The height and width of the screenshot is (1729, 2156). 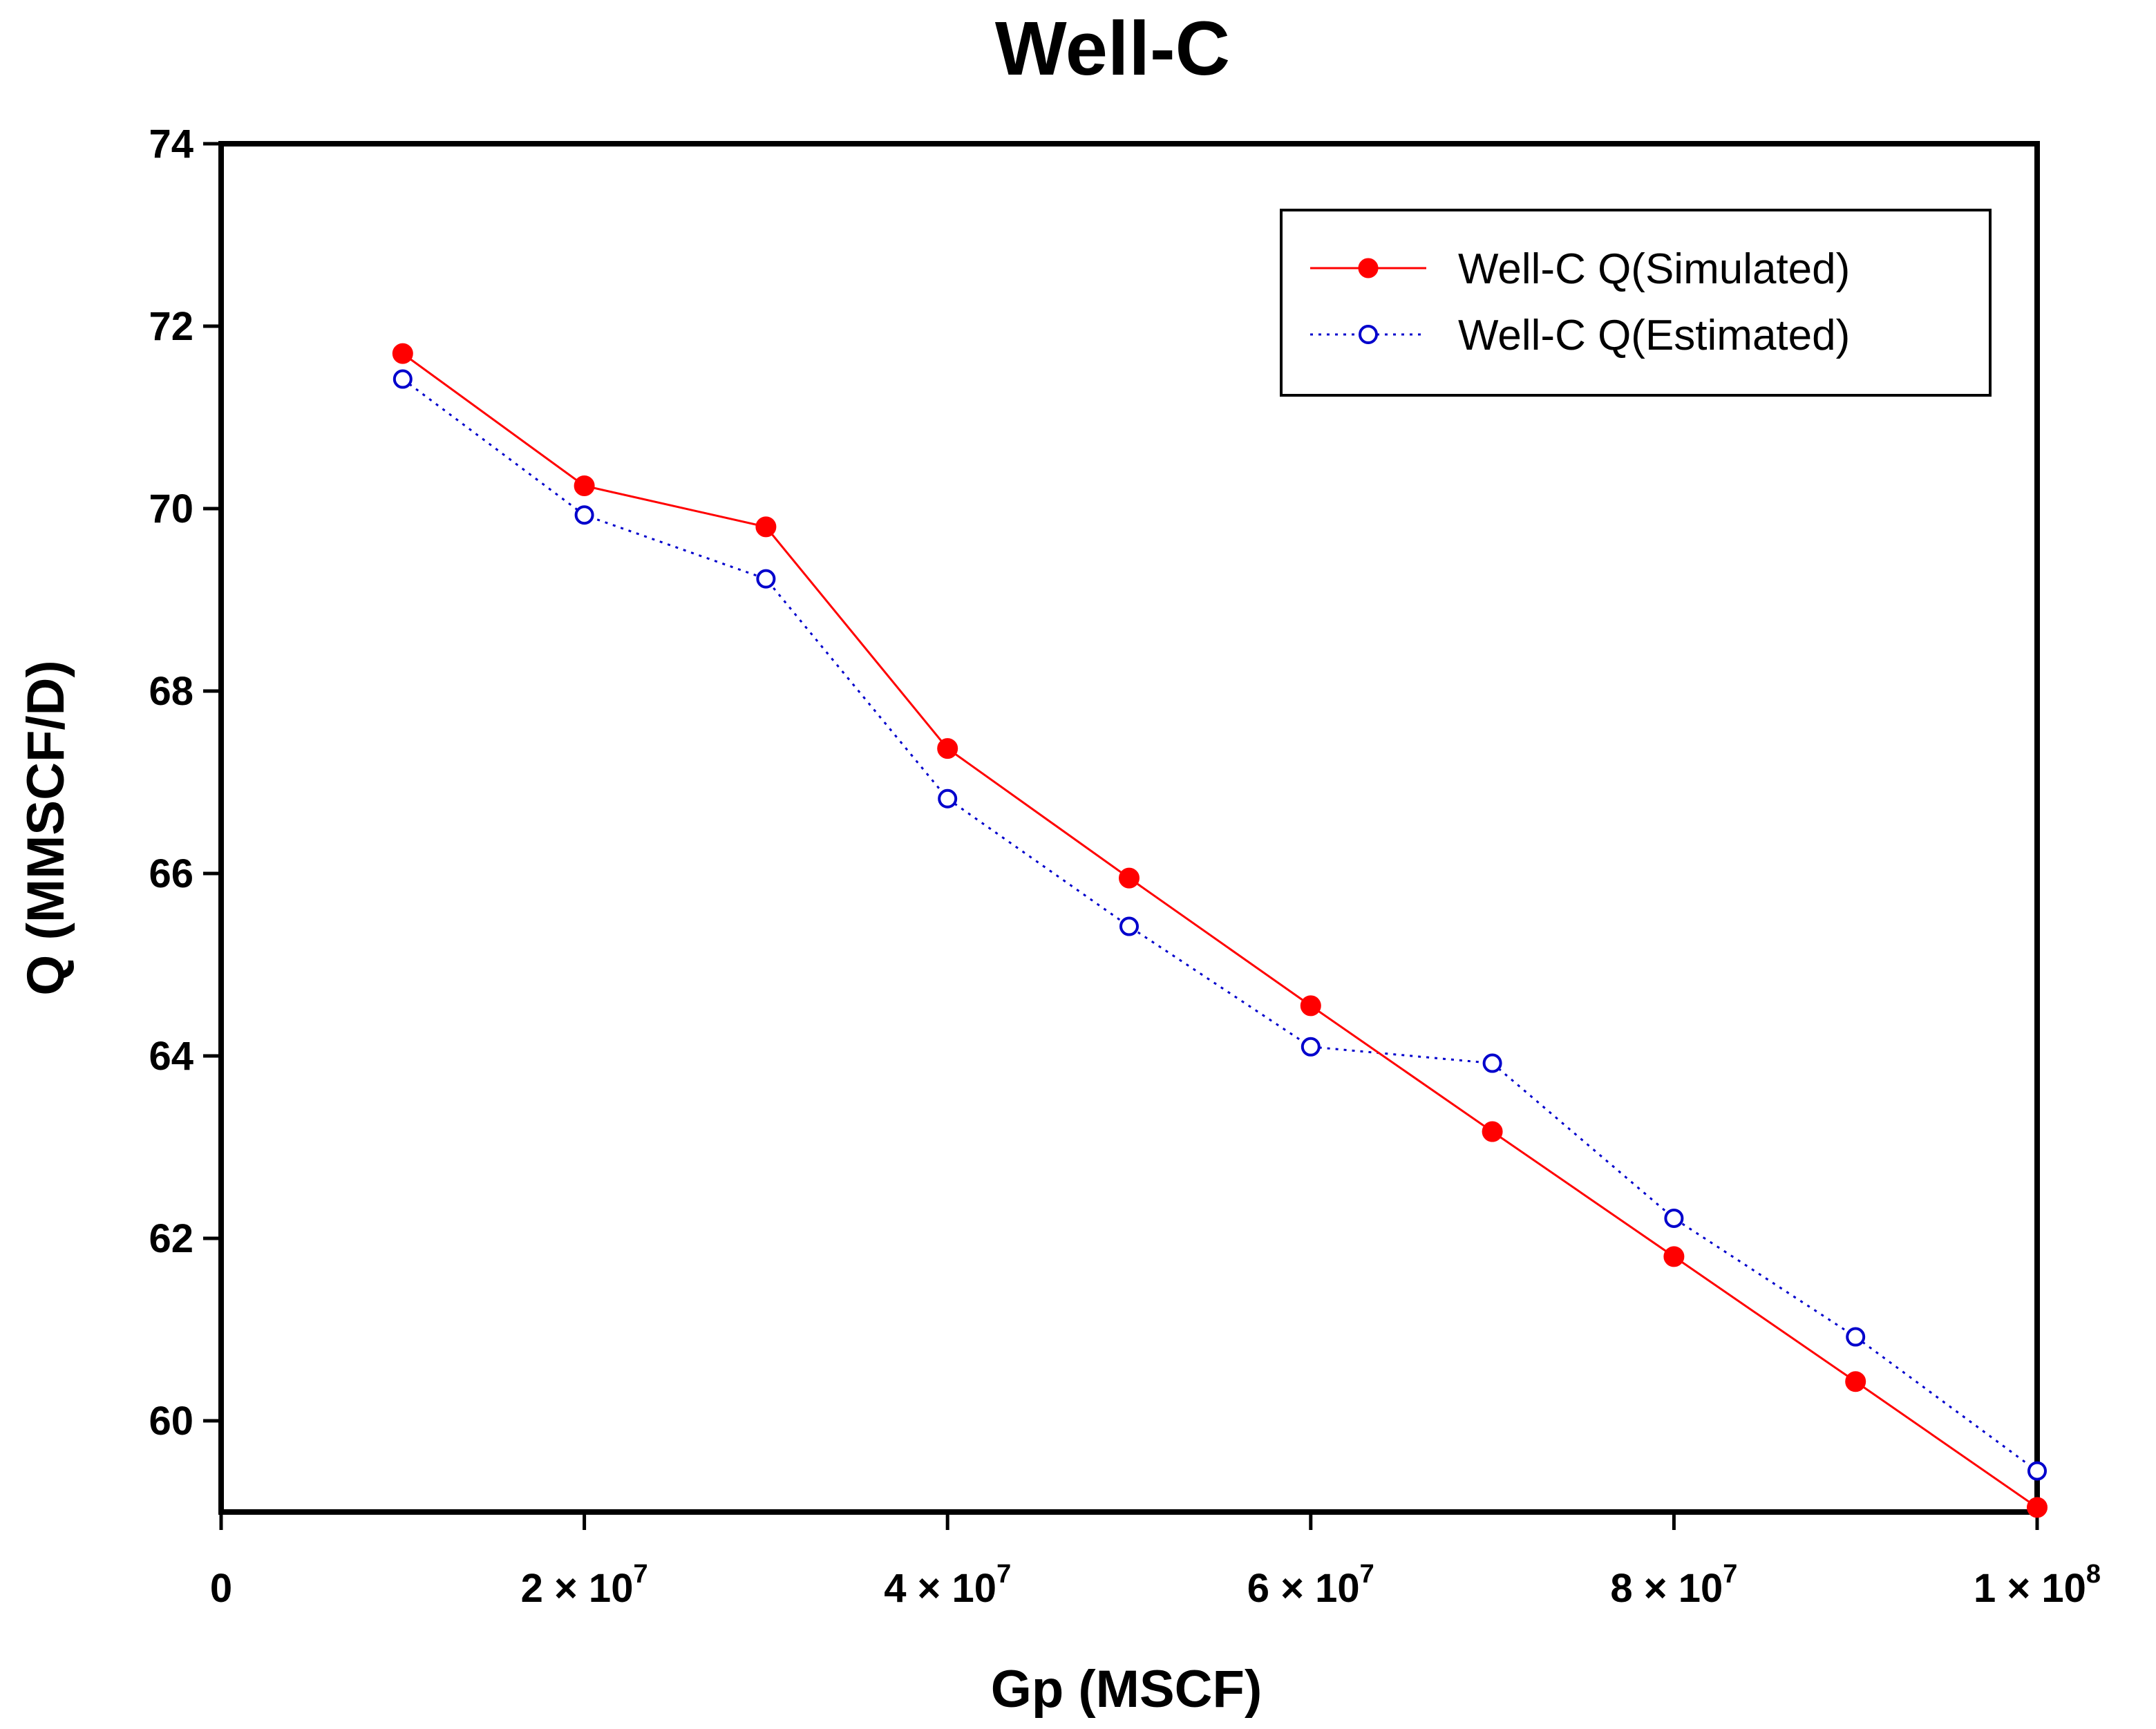 What do you see at coordinates (171, 1056) in the screenshot?
I see `y-tick-label: 64` at bounding box center [171, 1056].